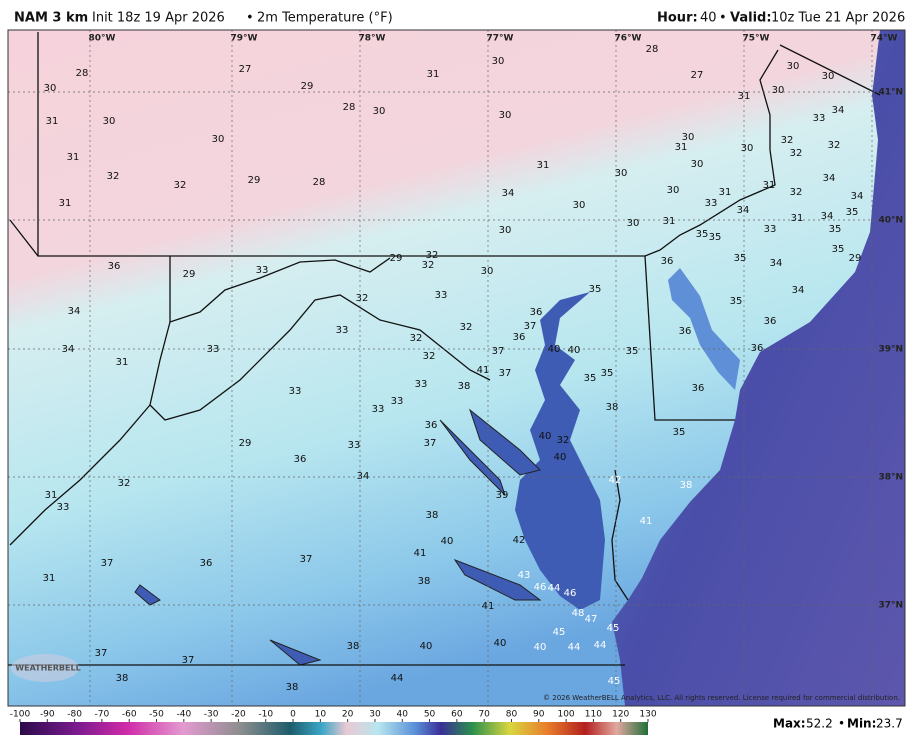  What do you see at coordinates (51, 18) in the screenshot?
I see `model: NAM 3 km` at bounding box center [51, 18].